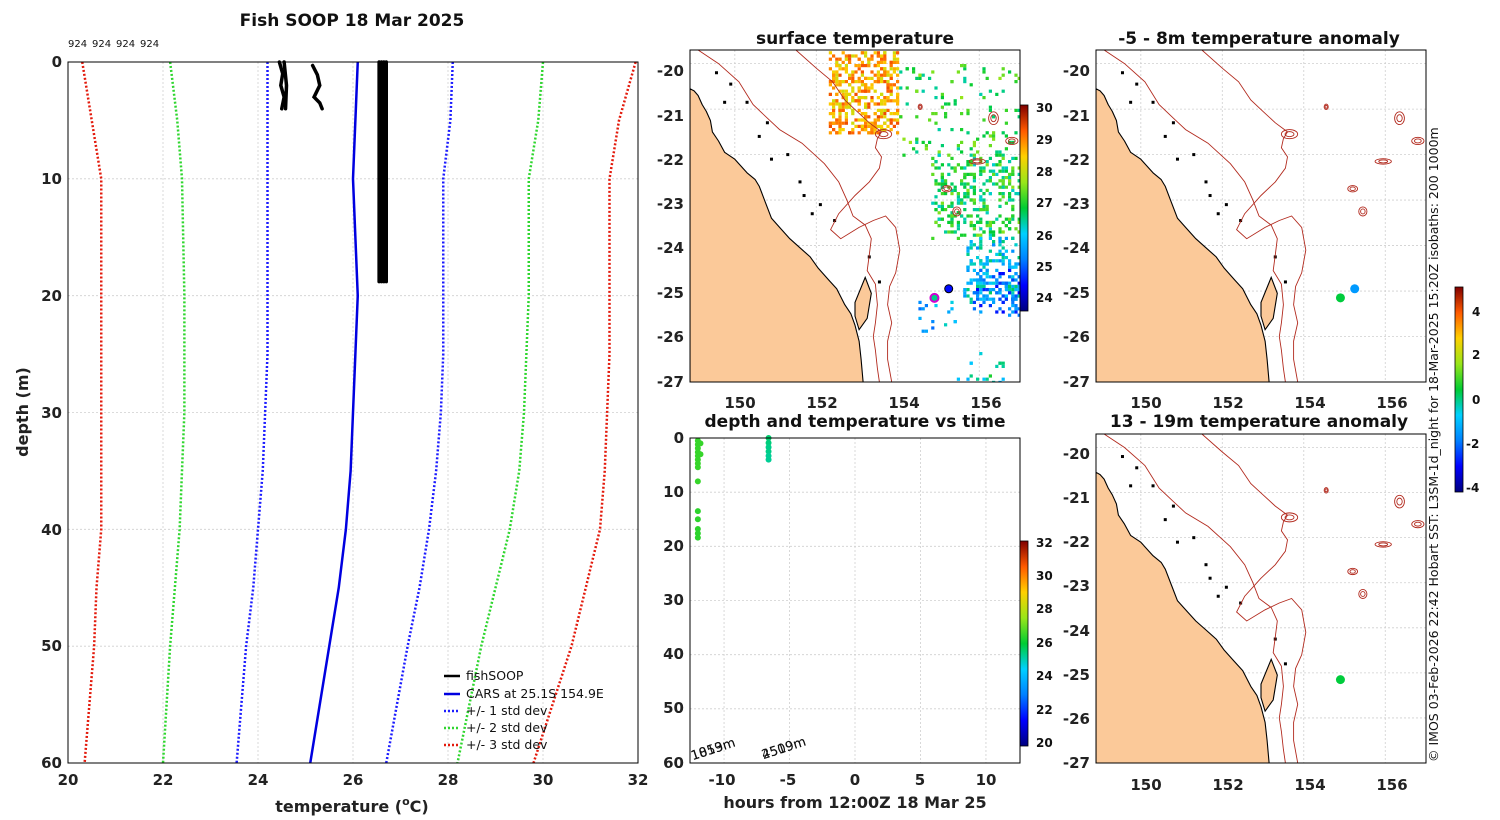  Describe the element at coordinates (1044, 267) in the screenshot. I see `colorbar-tick: 25` at that location.